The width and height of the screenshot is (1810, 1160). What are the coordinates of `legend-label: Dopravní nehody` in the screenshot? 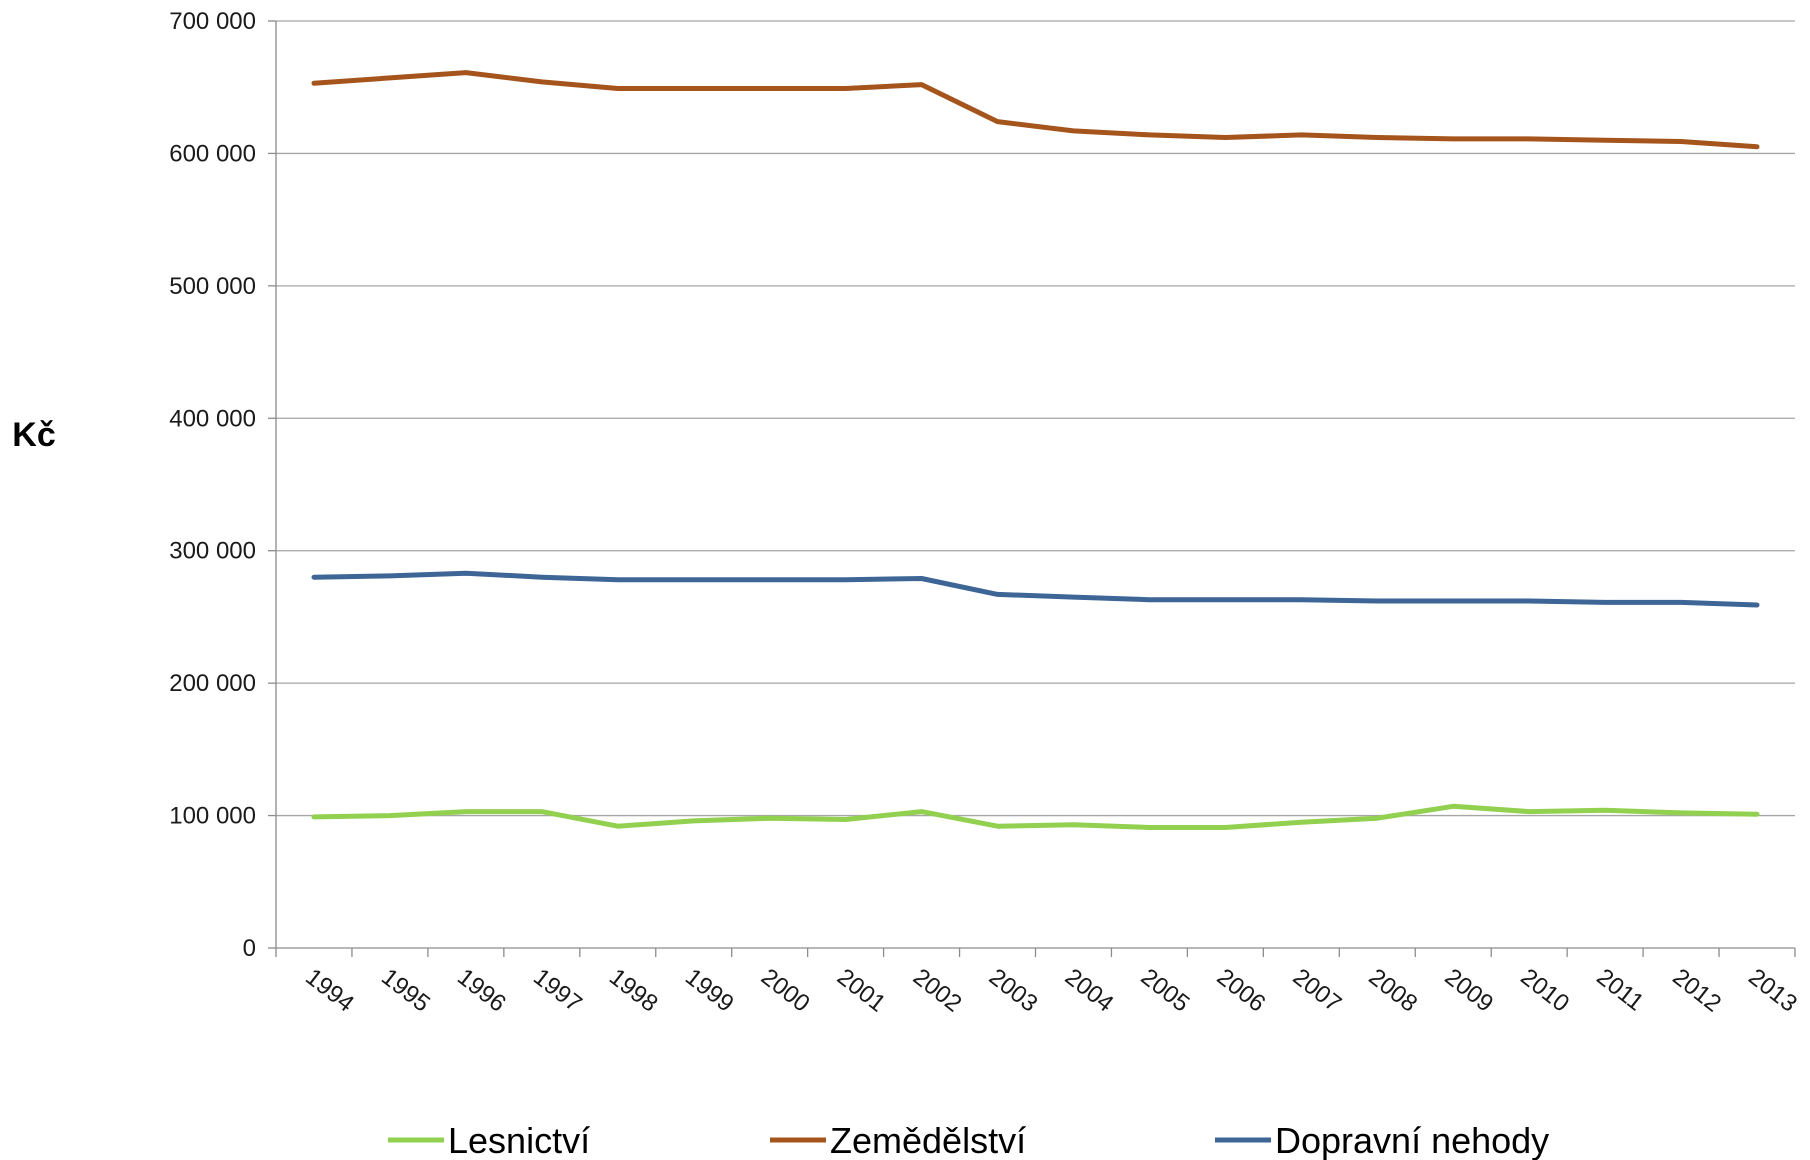 It's located at (1412, 1140).